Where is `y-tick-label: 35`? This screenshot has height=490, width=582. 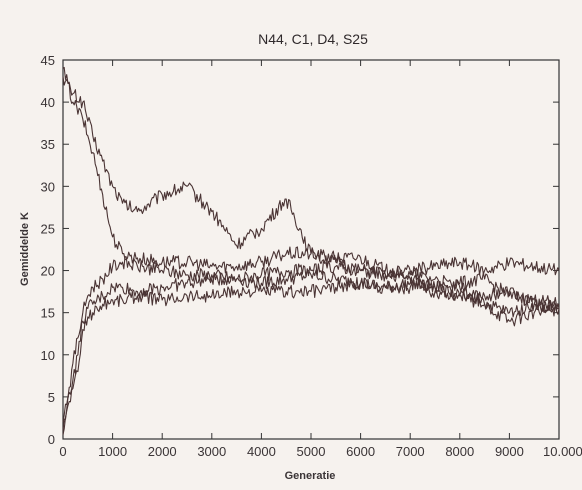 y-tick-label: 35 is located at coordinates (48, 144).